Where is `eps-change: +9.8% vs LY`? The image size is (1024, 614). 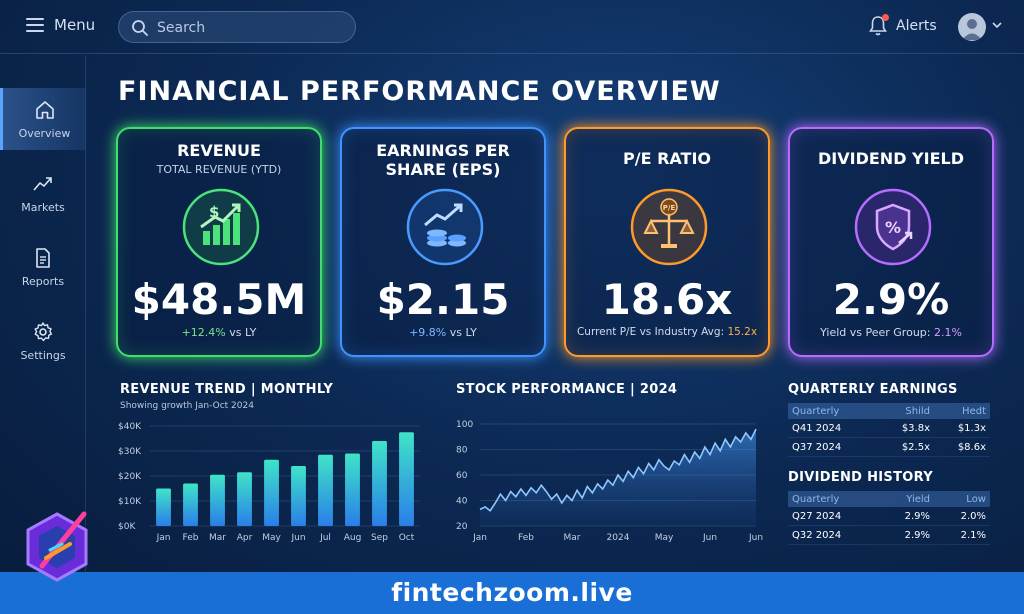 eps-change: +9.8% vs LY is located at coordinates (443, 332).